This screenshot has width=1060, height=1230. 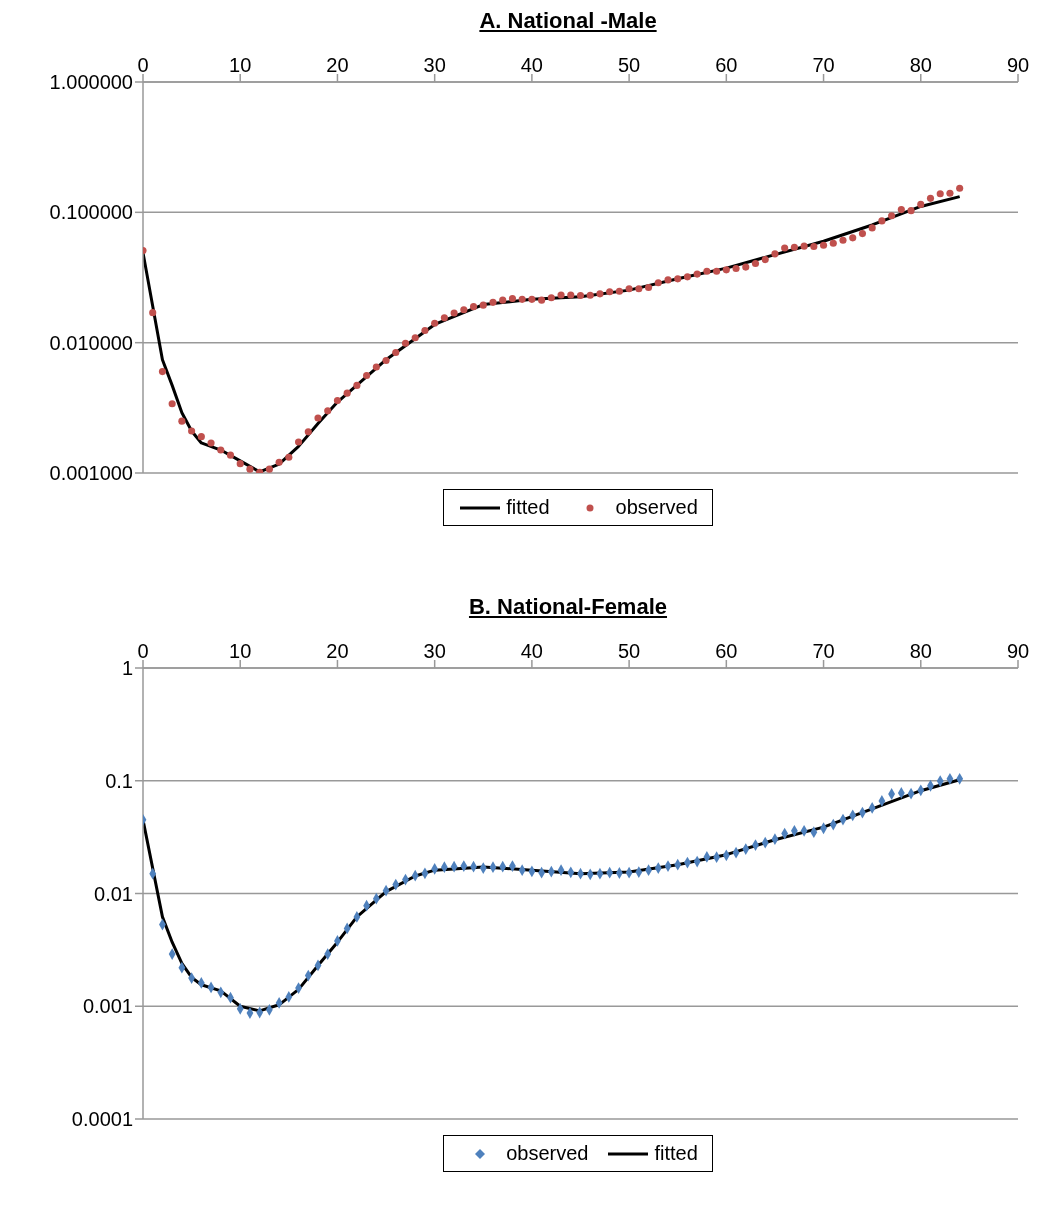 I want to click on y-tick-label: 1, so click(x=127, y=668).